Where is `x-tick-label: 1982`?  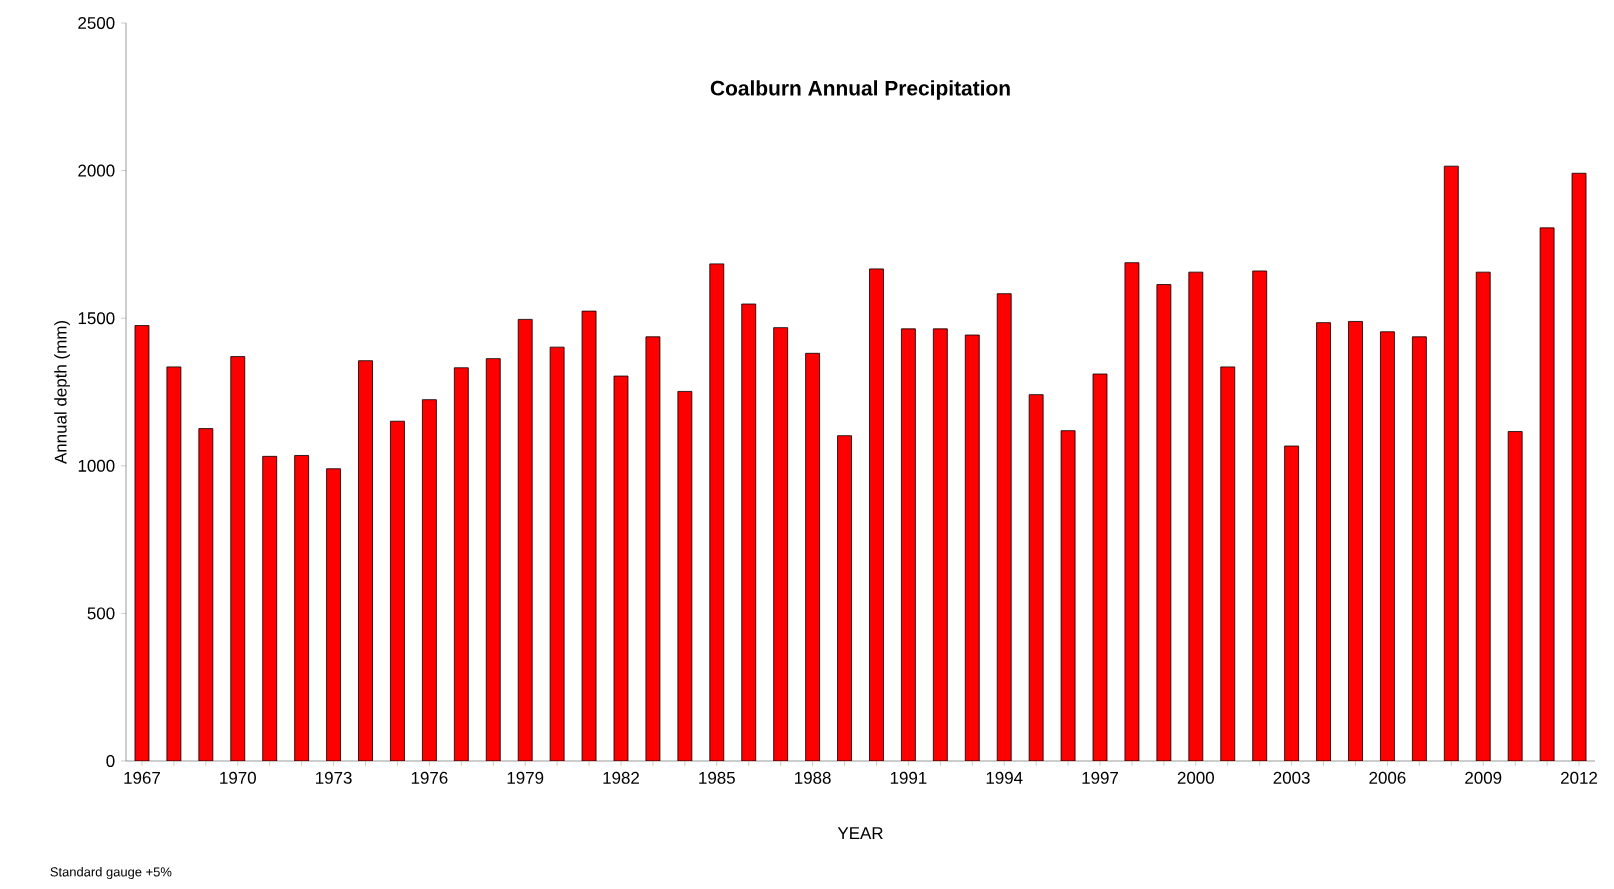
x-tick-label: 1982 is located at coordinates (621, 777).